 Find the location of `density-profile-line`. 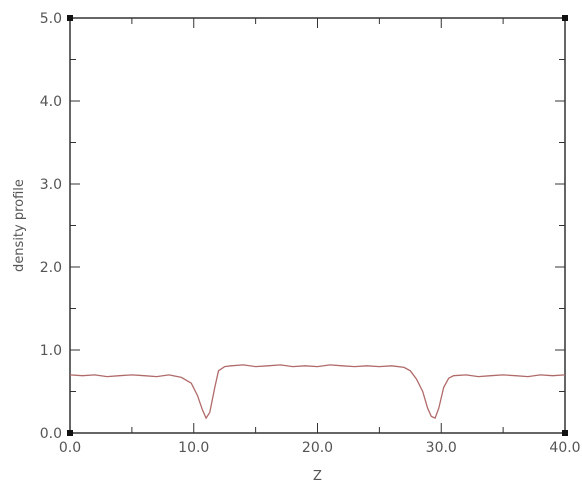

density-profile-line is located at coordinates (317, 392).